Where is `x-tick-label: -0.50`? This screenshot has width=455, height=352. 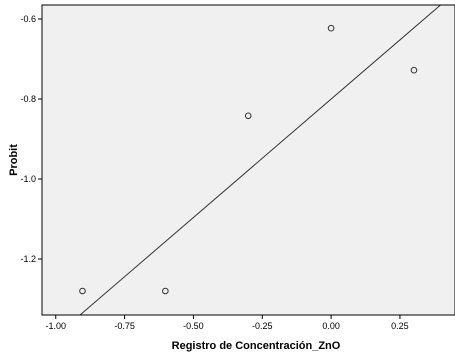 x-tick-label: -0.50 is located at coordinates (193, 326).